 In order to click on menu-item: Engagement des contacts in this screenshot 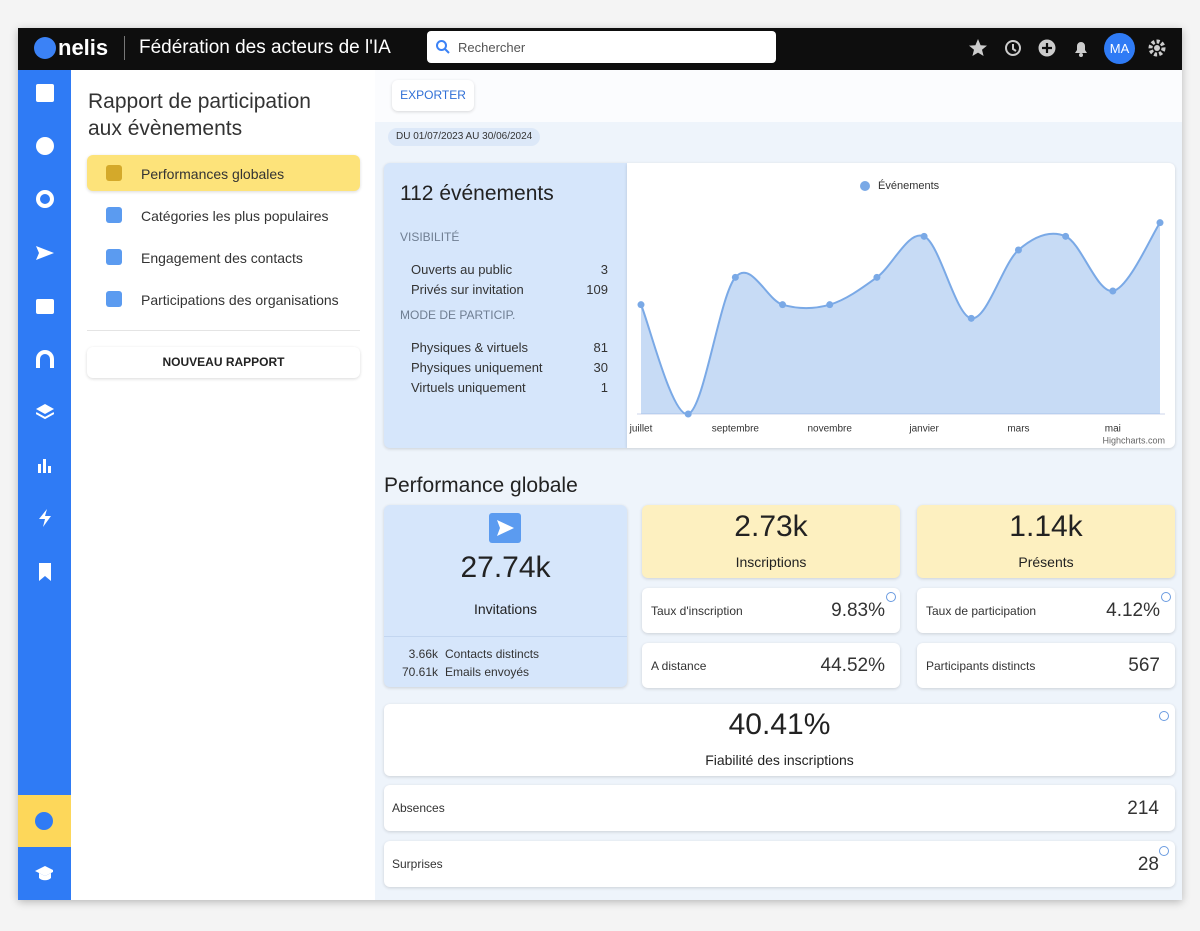, I will do `click(222, 258)`.